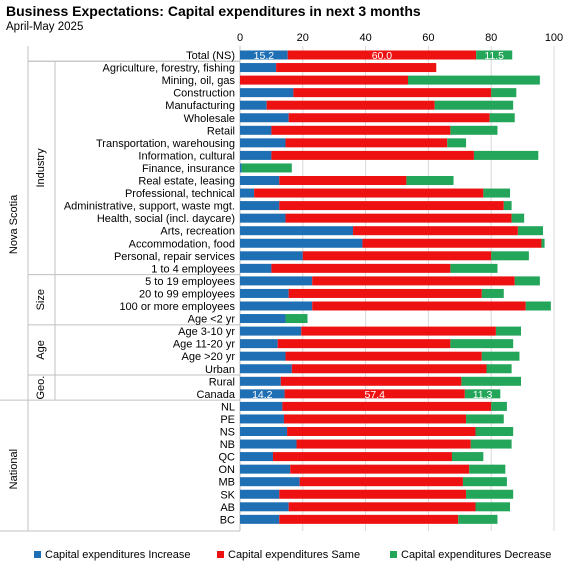 The image size is (577, 577). Describe the element at coordinates (227, 420) in the screenshot. I see `category-label: PE` at that location.